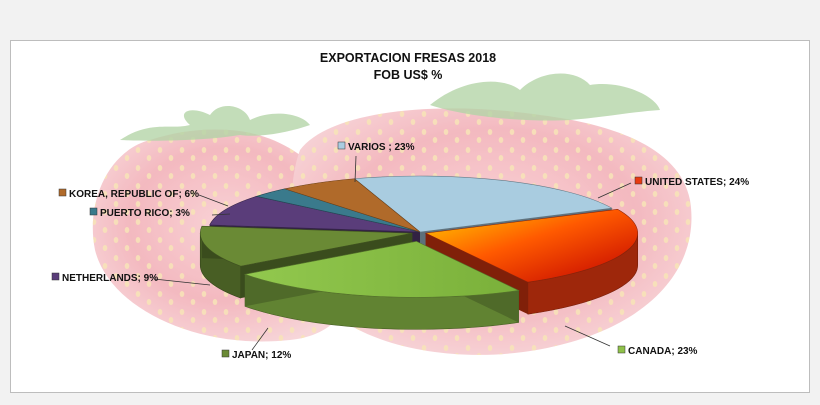 The height and width of the screenshot is (405, 820). Describe the element at coordinates (408, 58) in the screenshot. I see `chart-title: EXPORTACION FRESAS 2018` at that location.